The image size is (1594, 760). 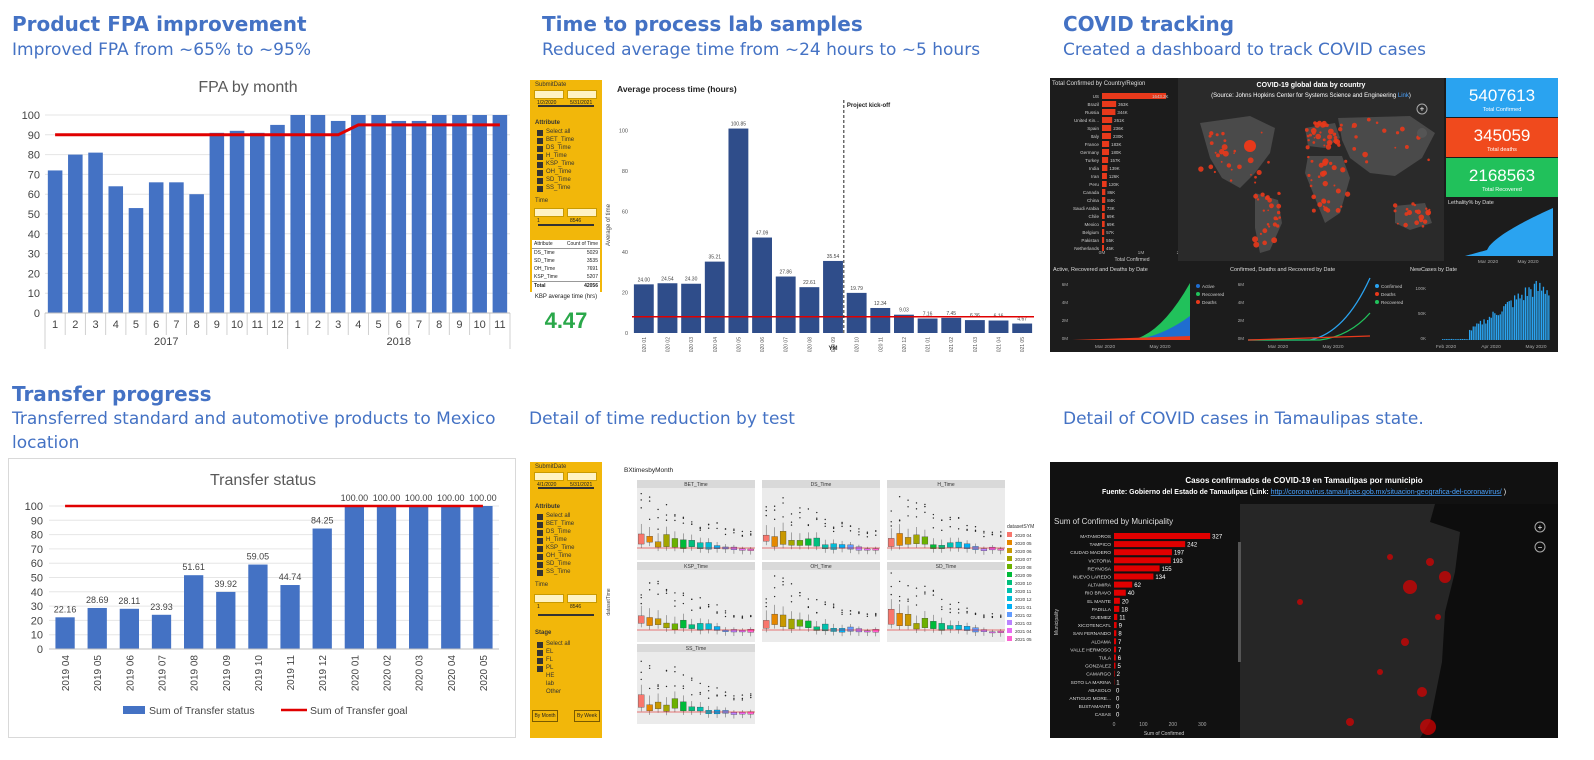 What do you see at coordinates (587, 716) in the screenshot?
I see `by-week-button: By Week` at bounding box center [587, 716].